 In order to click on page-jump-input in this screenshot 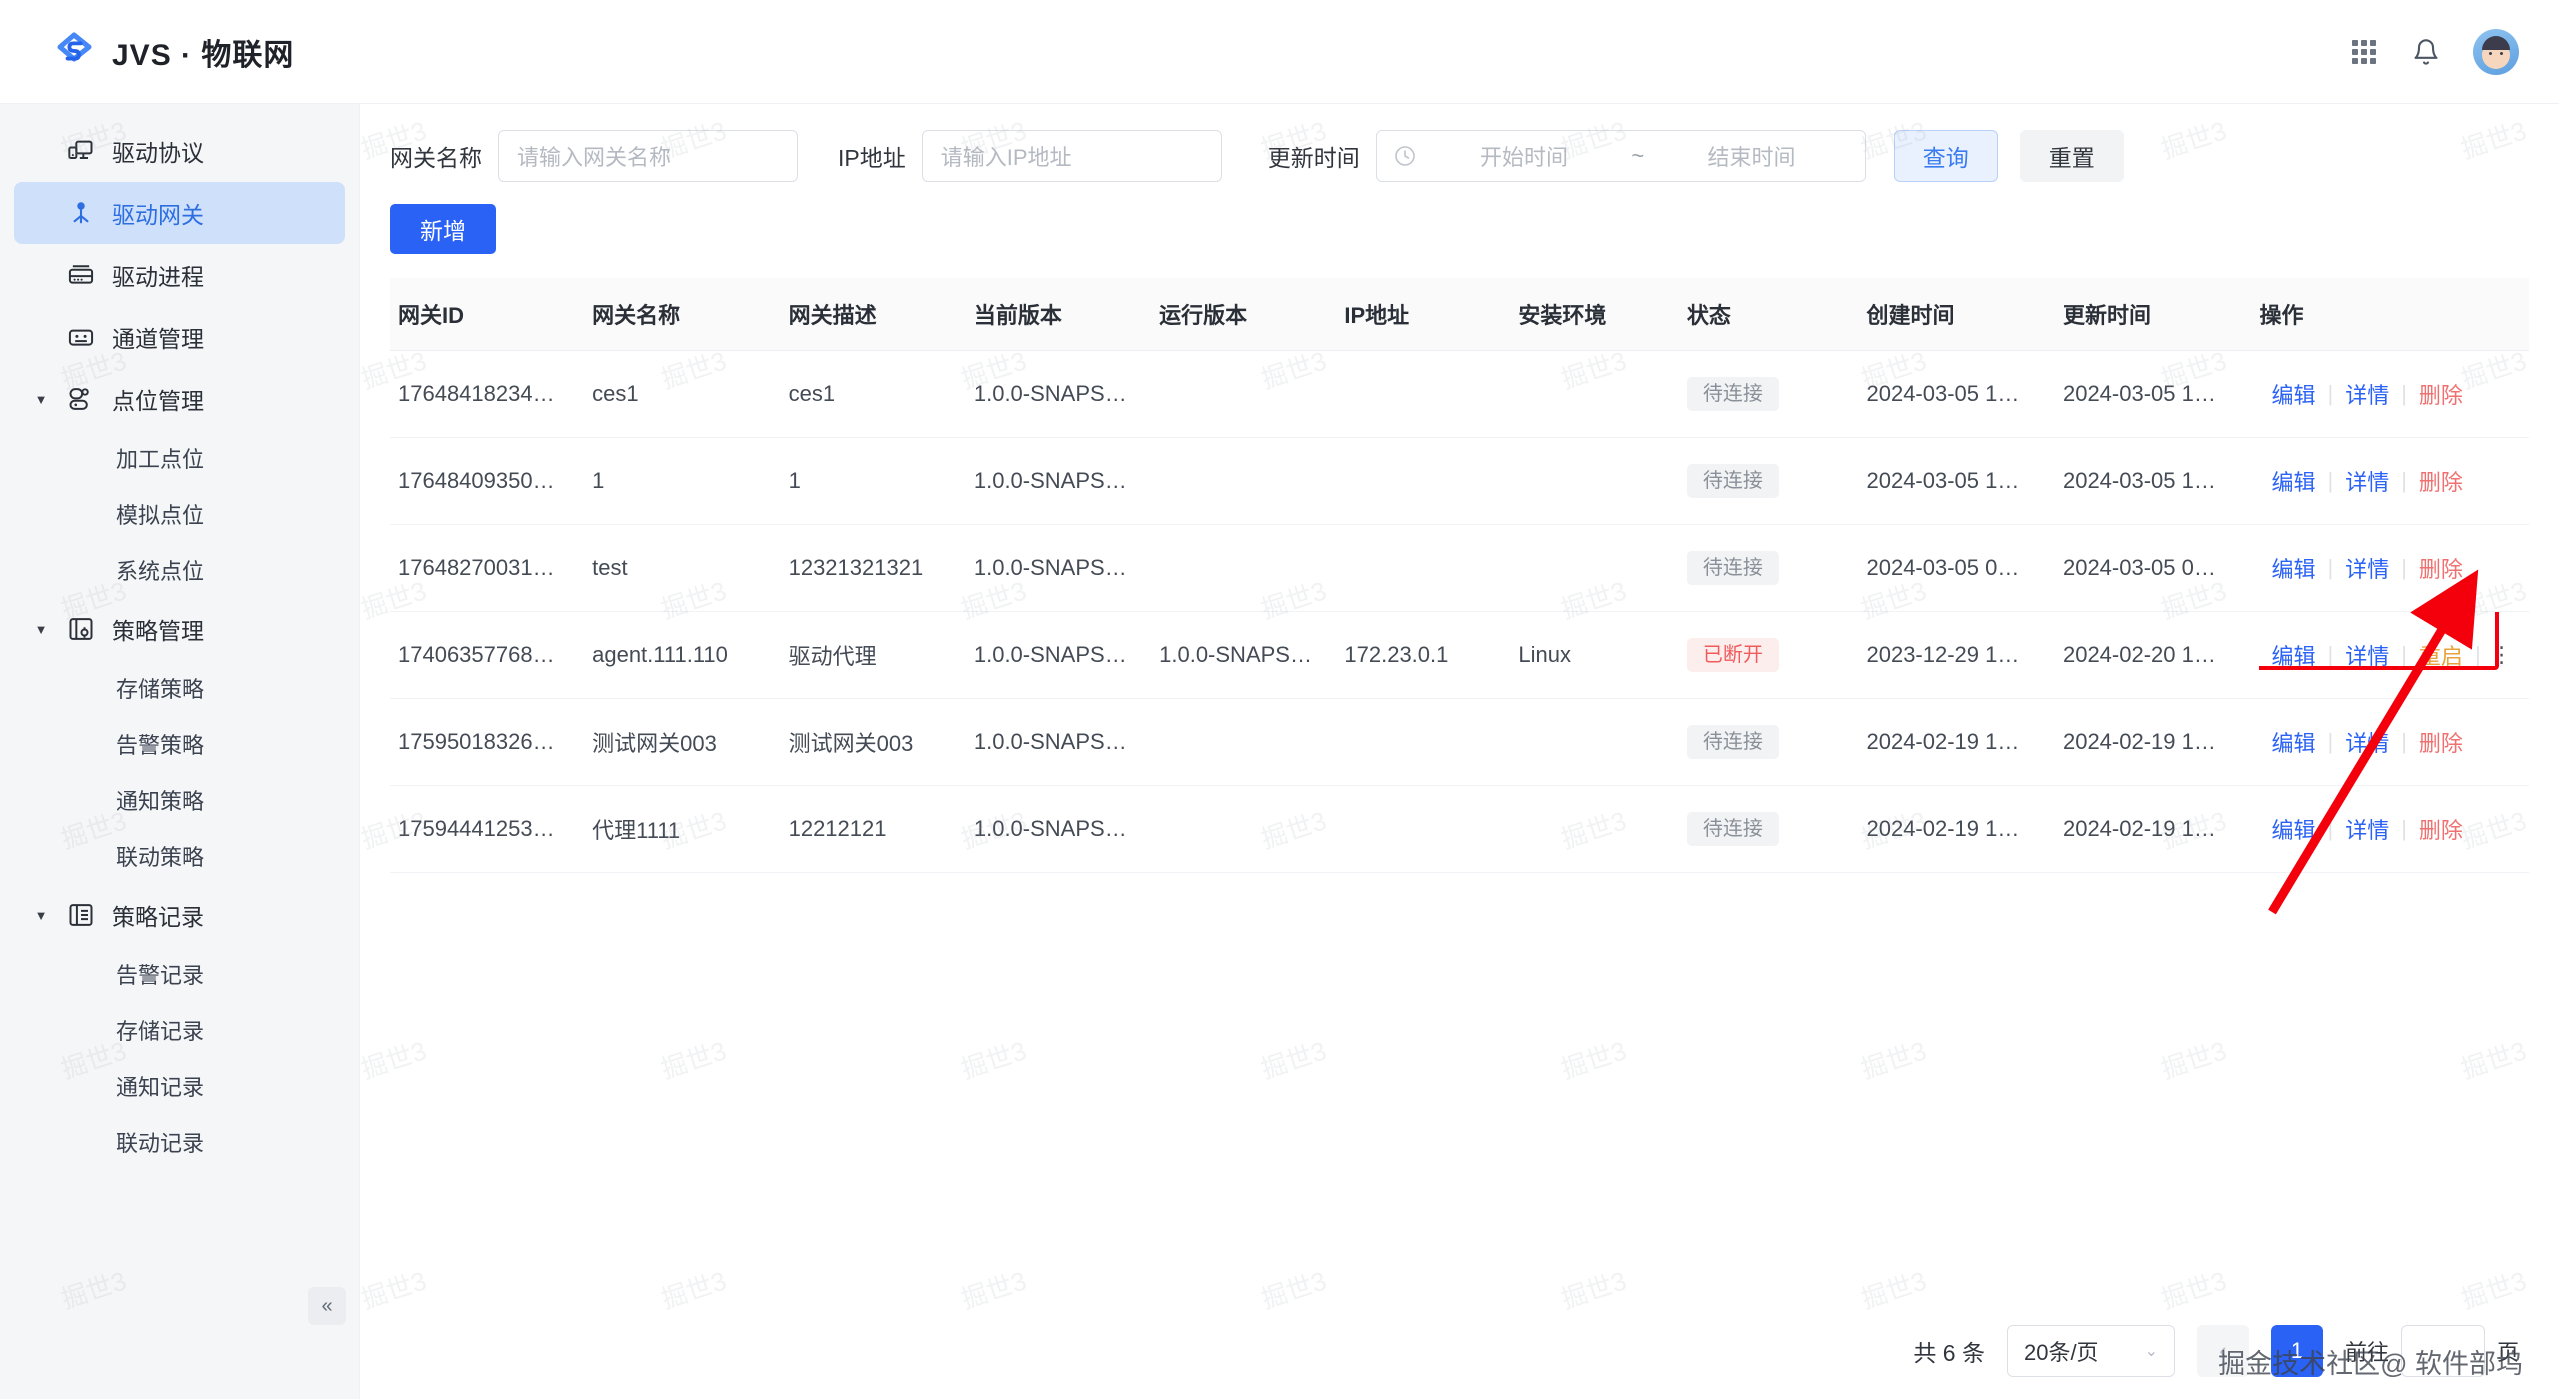, I will do `click(2442, 1351)`.